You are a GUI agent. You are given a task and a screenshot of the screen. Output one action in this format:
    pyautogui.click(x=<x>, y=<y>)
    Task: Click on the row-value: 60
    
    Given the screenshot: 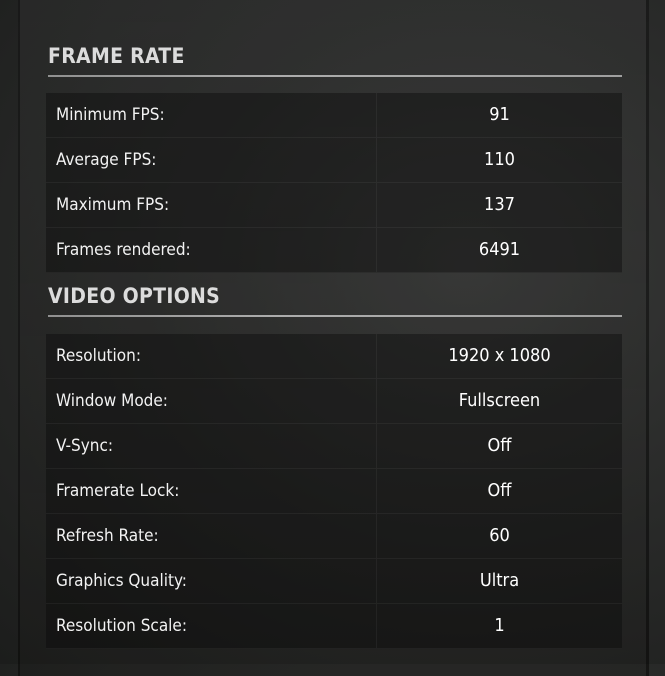 What is the action you would take?
    pyautogui.click(x=499, y=535)
    